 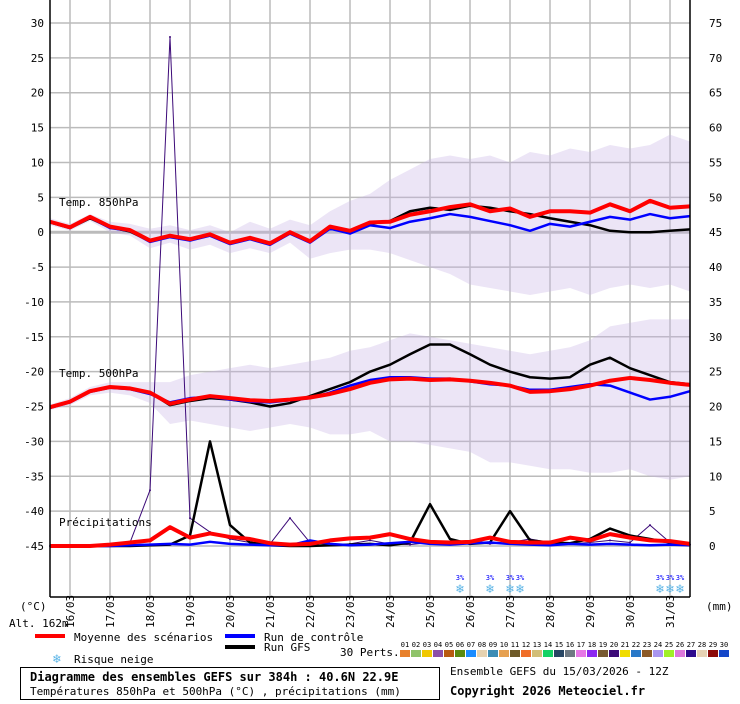 I want to click on date-label: 25/03, so click(x=430, y=611).